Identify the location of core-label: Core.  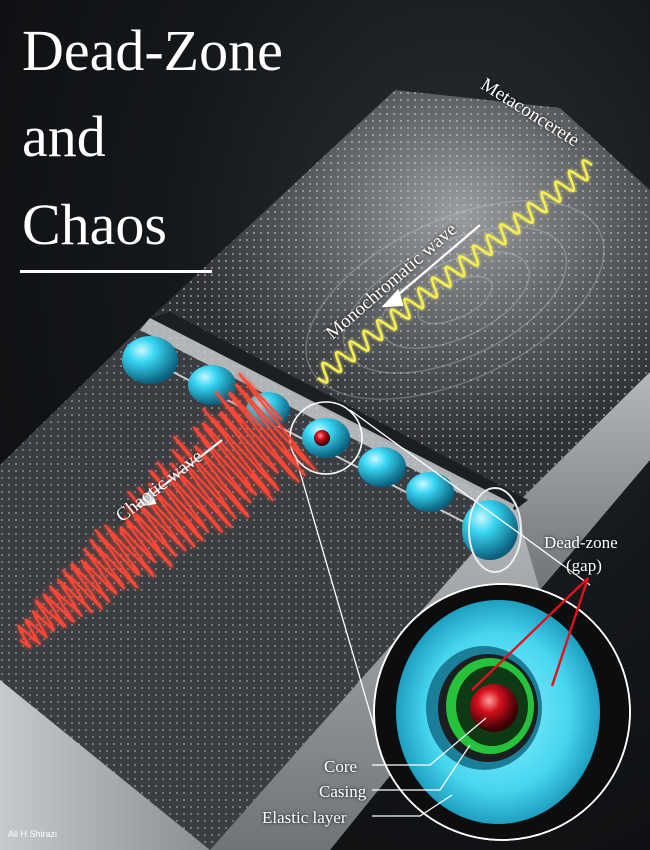
(341, 766).